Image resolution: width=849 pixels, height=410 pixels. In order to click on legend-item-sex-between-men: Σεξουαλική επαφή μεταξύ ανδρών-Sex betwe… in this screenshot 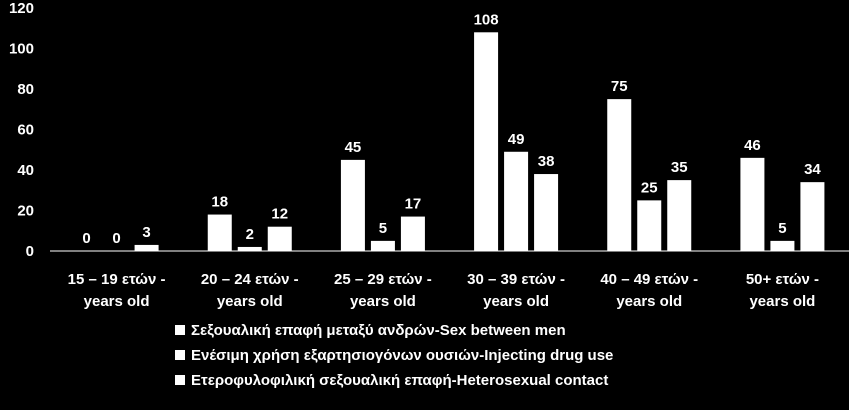, I will do `click(394, 330)`.